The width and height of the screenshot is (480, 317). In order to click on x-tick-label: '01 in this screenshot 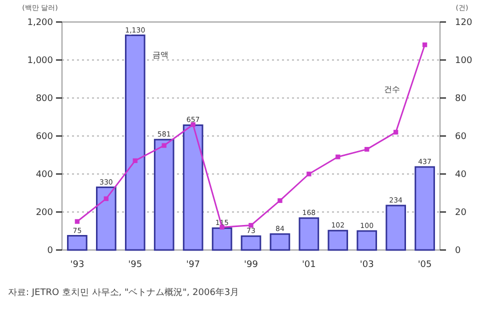, I will do `click(309, 265)`.